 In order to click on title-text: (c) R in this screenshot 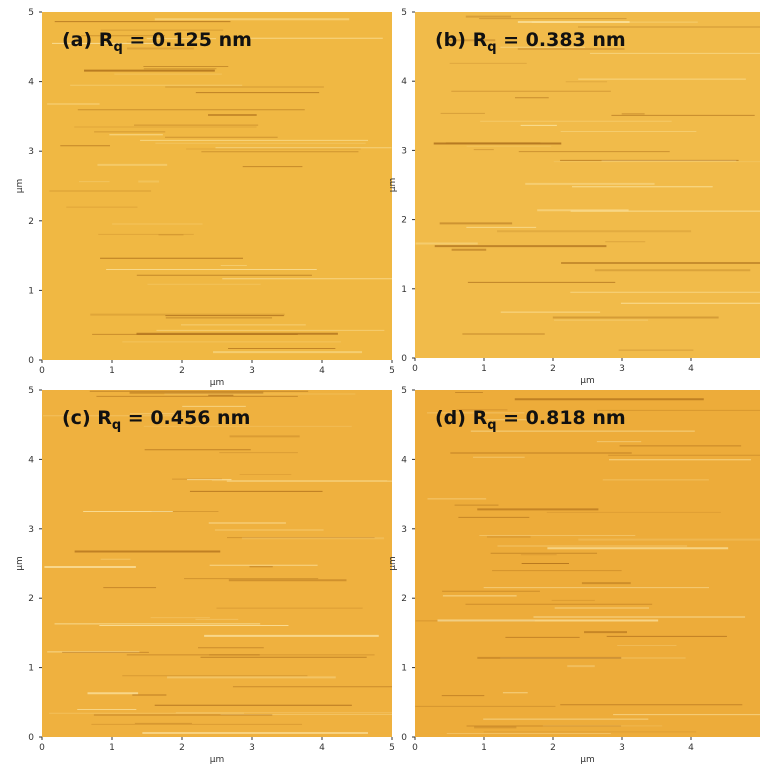, I will do `click(87, 418)`.